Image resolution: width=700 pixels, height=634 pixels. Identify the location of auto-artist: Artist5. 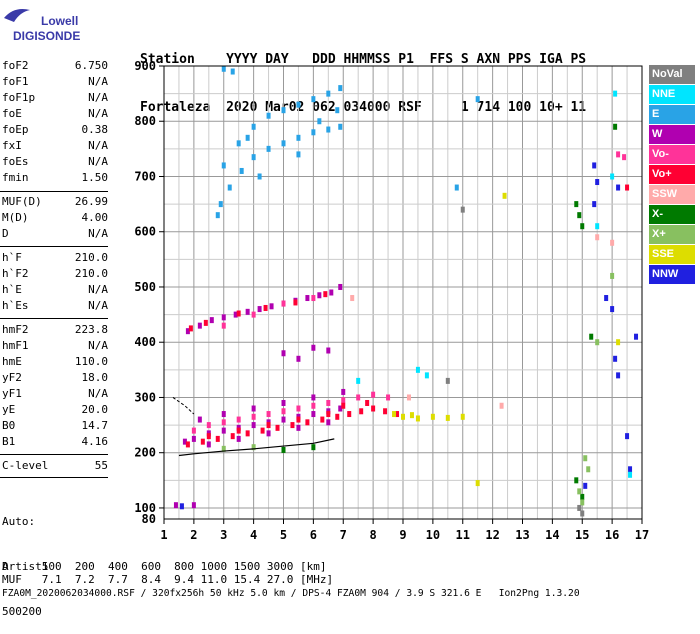
(25, 566).